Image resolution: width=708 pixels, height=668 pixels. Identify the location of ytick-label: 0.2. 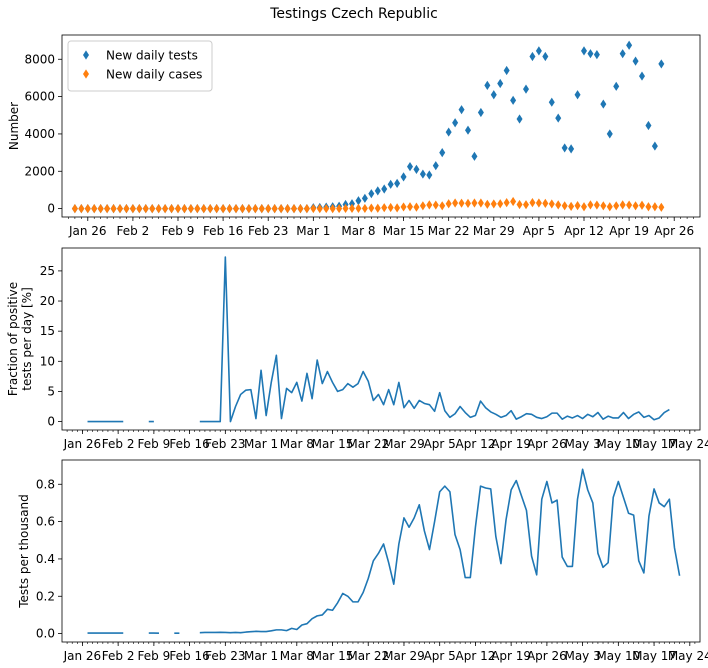
(45, 596).